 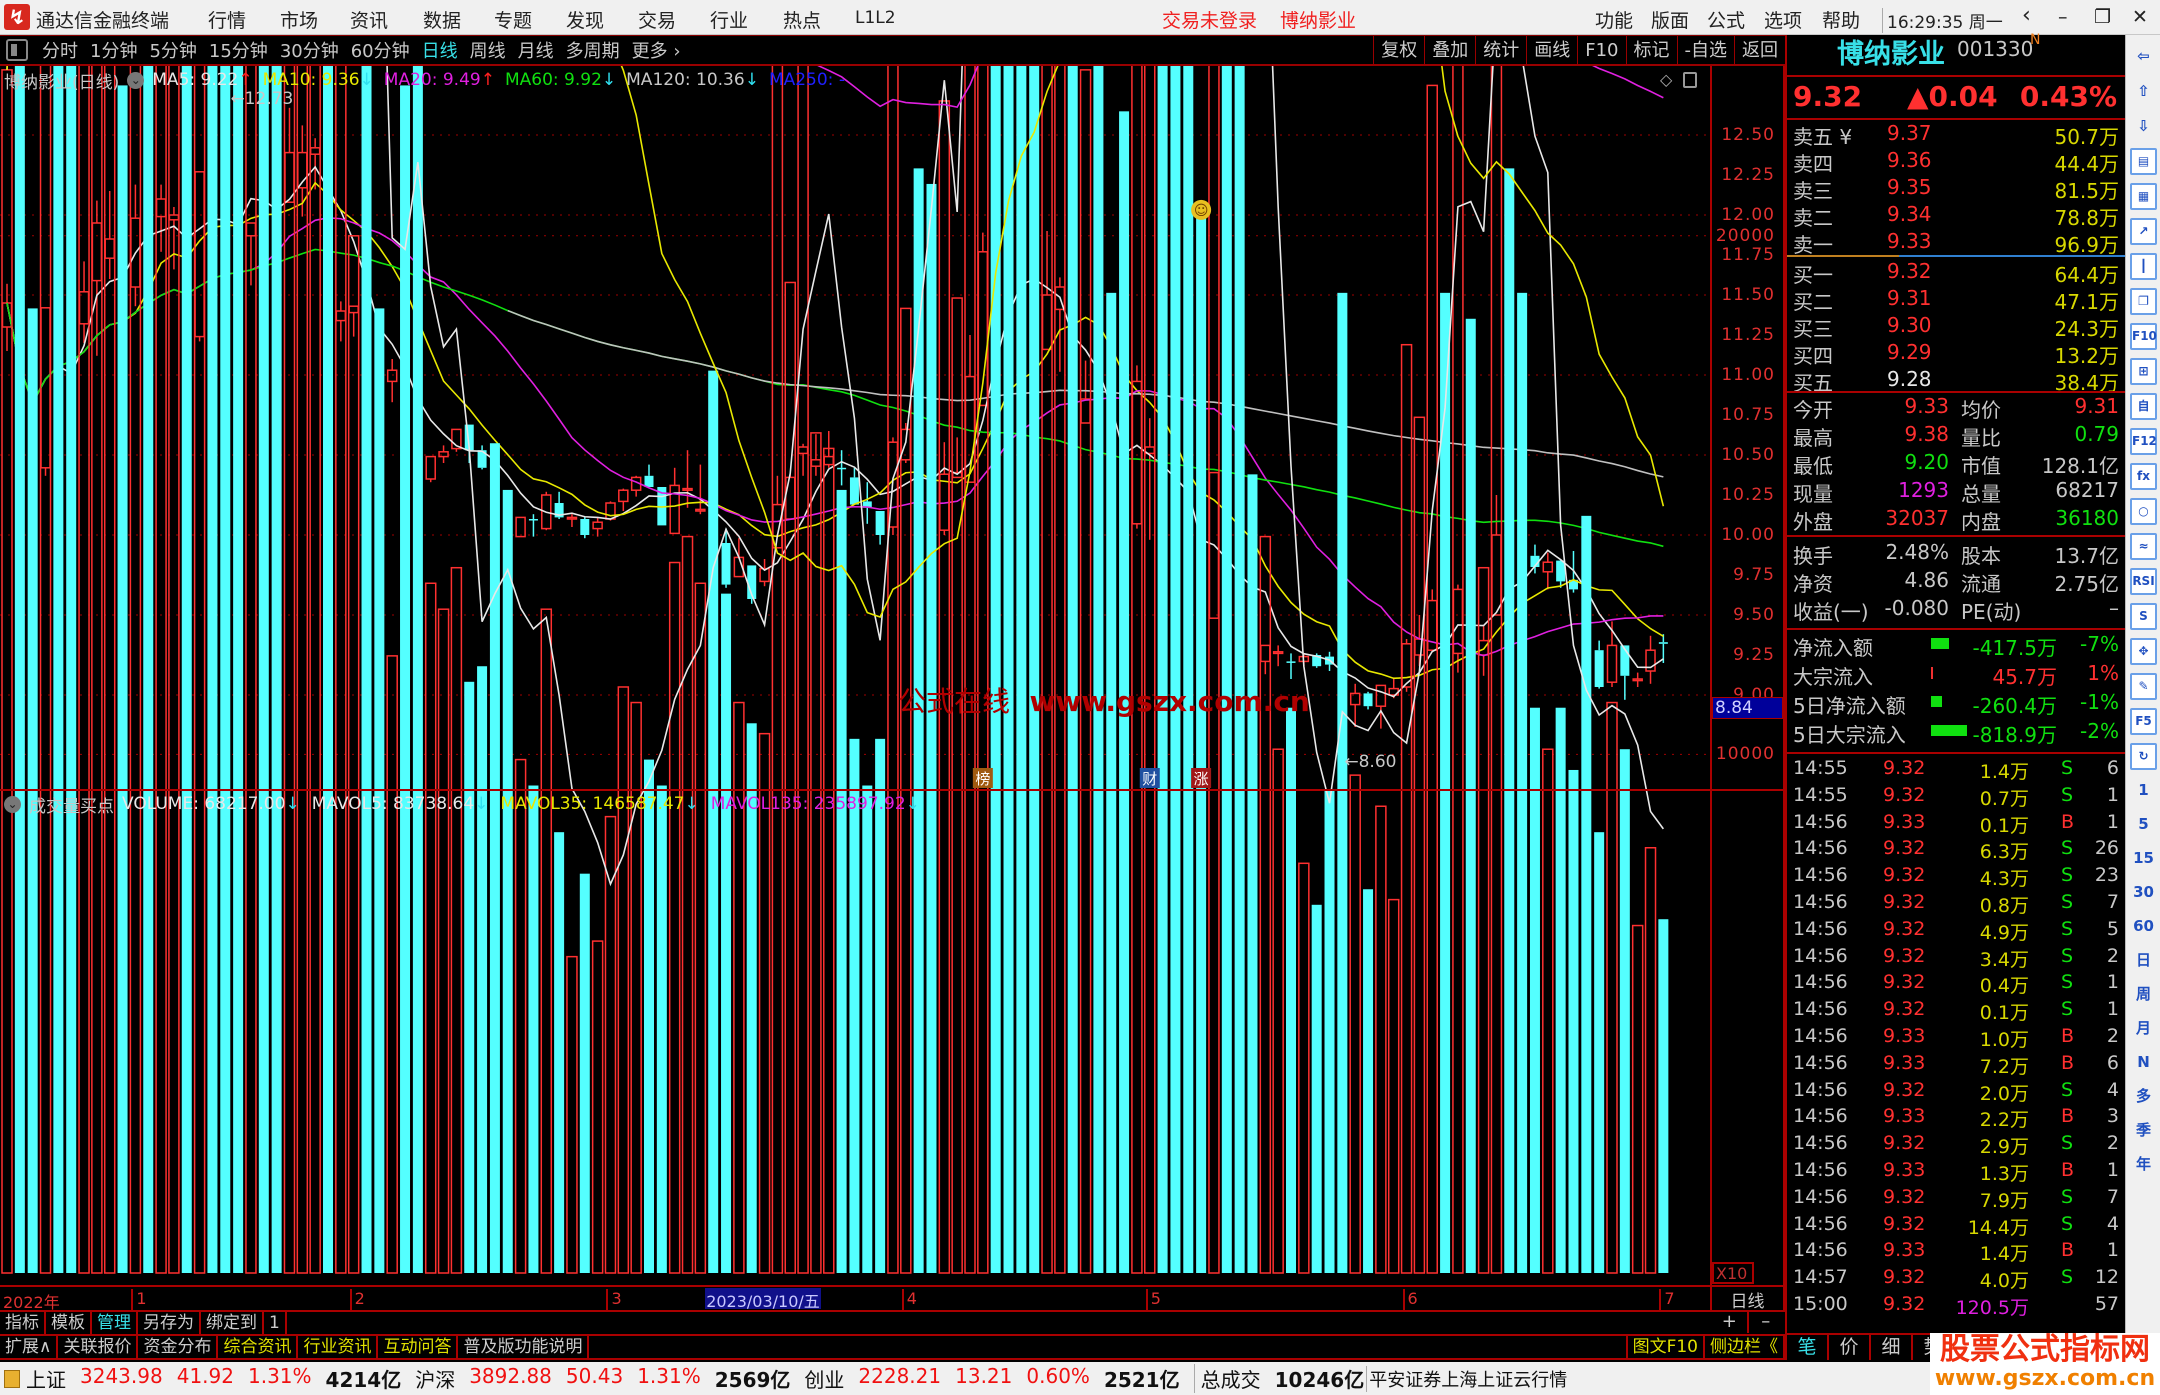 What do you see at coordinates (2143, 651) in the screenshot?
I see `sidebar-icon-17: ✥` at bounding box center [2143, 651].